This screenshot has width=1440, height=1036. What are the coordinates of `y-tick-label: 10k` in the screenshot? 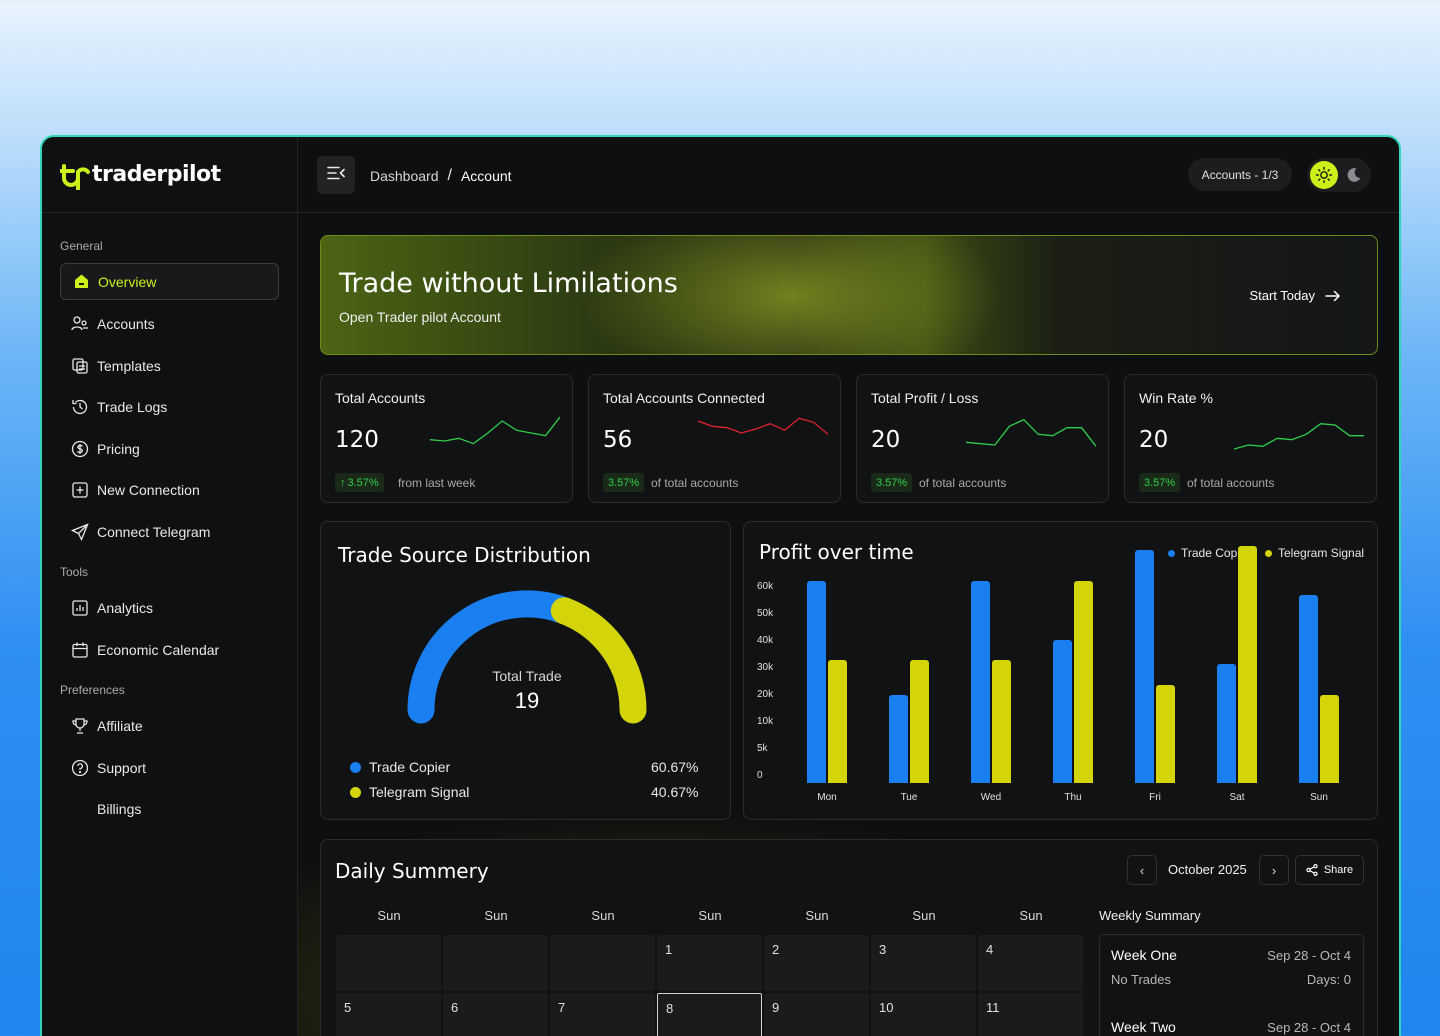 It's located at (765, 721).